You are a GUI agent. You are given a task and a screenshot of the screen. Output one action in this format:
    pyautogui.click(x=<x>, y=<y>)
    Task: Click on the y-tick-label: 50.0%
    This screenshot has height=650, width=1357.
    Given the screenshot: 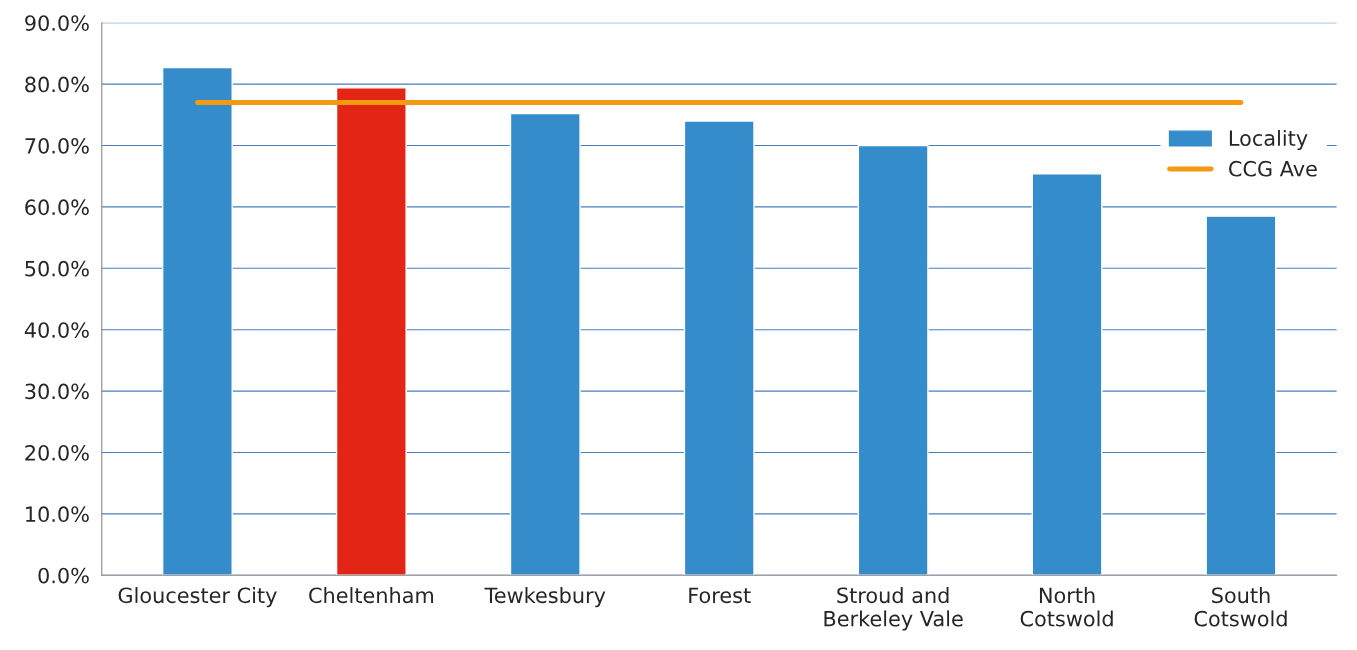 What is the action you would take?
    pyautogui.click(x=57, y=268)
    